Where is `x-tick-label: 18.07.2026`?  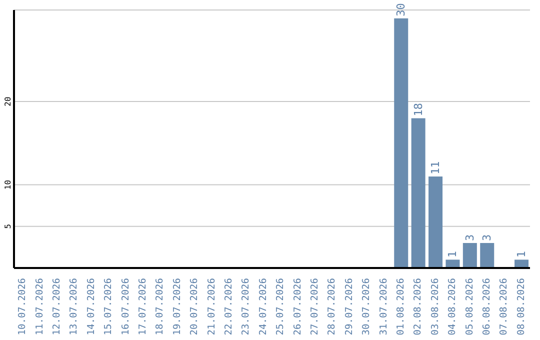
x-tick-label: 18.07.2026 is located at coordinates (160, 307).